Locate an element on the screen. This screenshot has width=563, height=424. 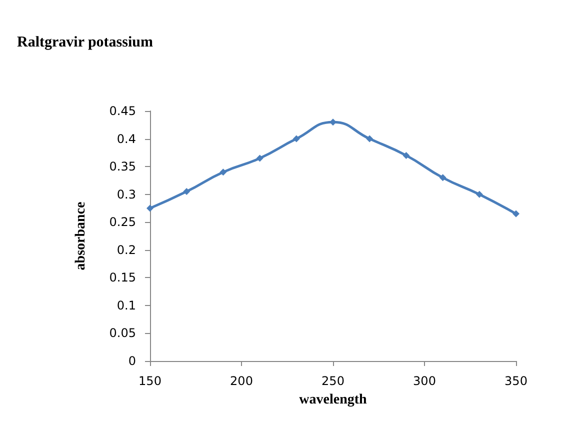
y-tick-label: 0.2 is located at coordinates (126, 249).